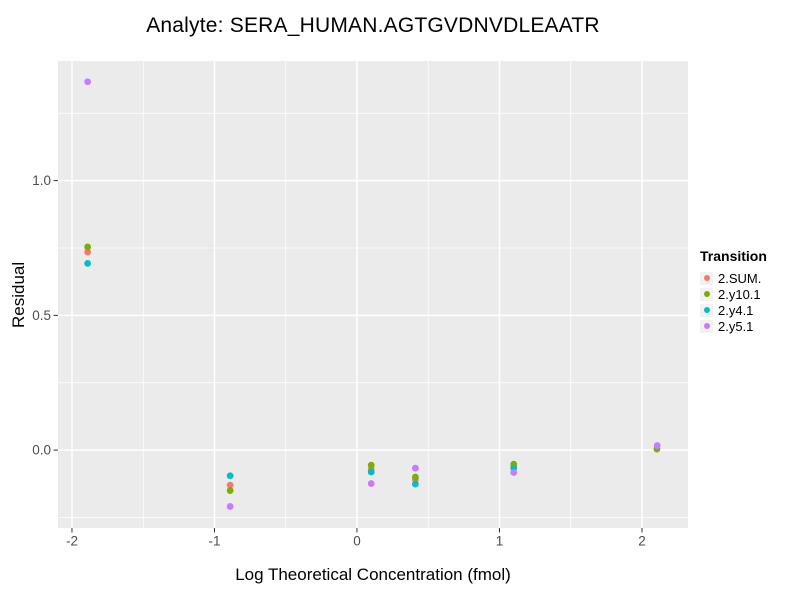  I want to click on legend-title: Transition, so click(733, 256).